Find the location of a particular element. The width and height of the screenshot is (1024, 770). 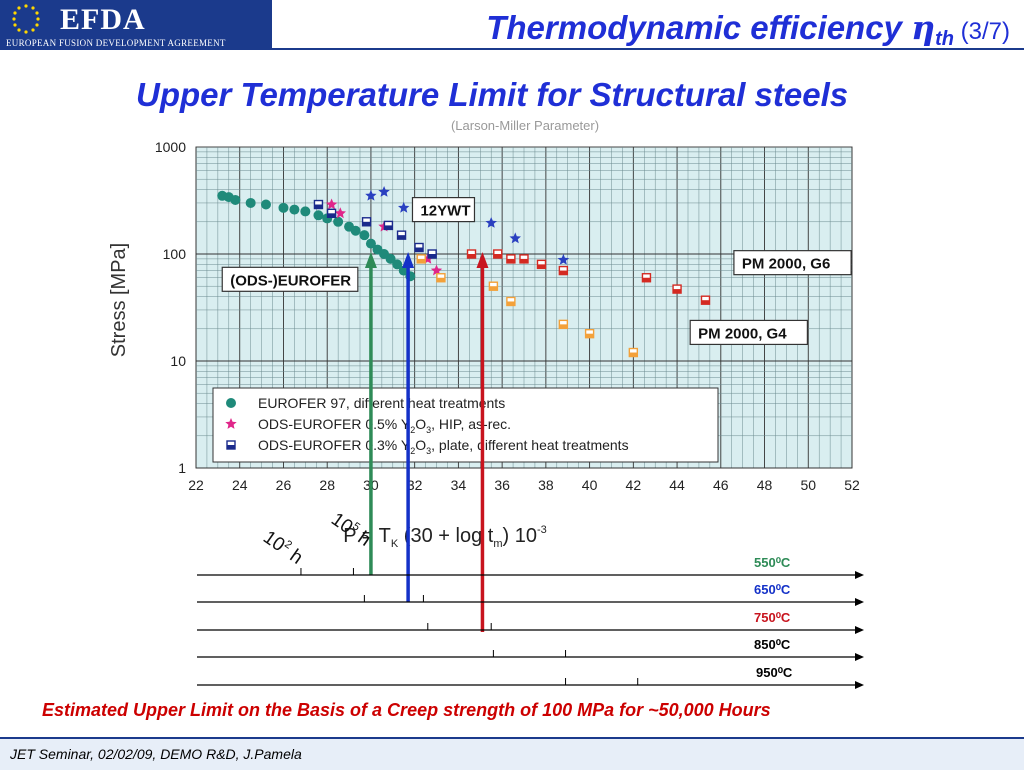

annotation-label: PM 2000, G4 is located at coordinates (742, 333).